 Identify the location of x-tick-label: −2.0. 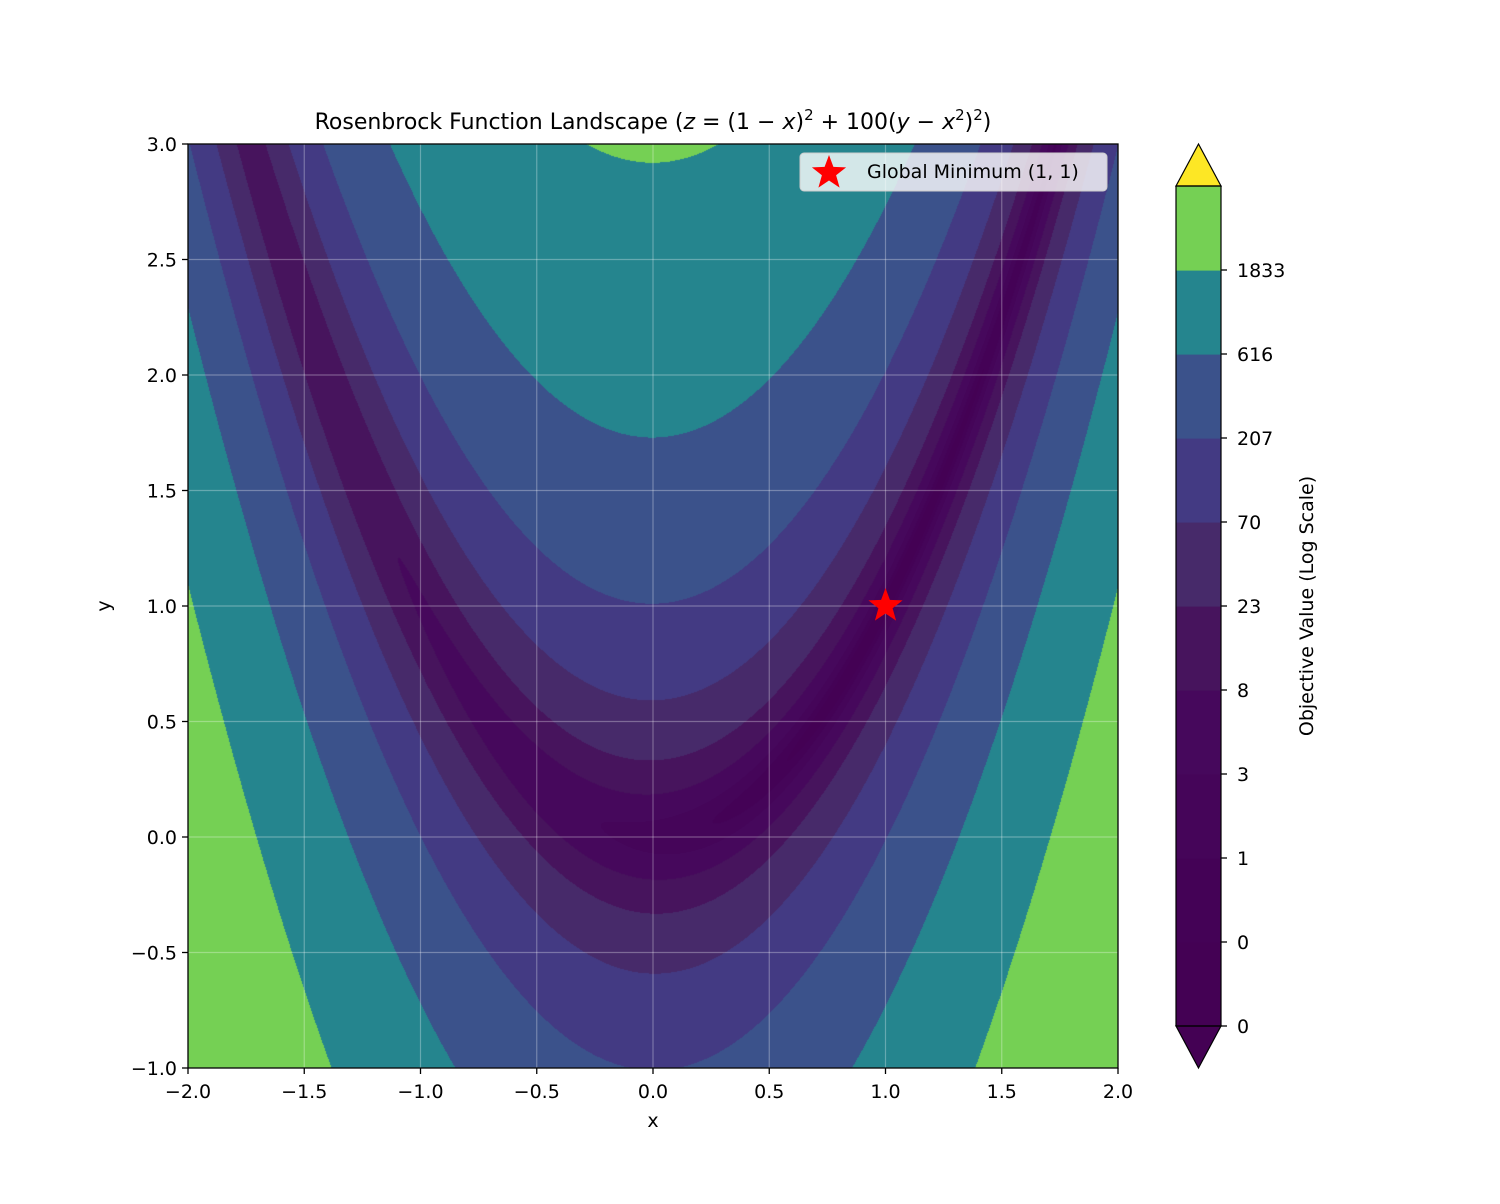
(188, 1092).